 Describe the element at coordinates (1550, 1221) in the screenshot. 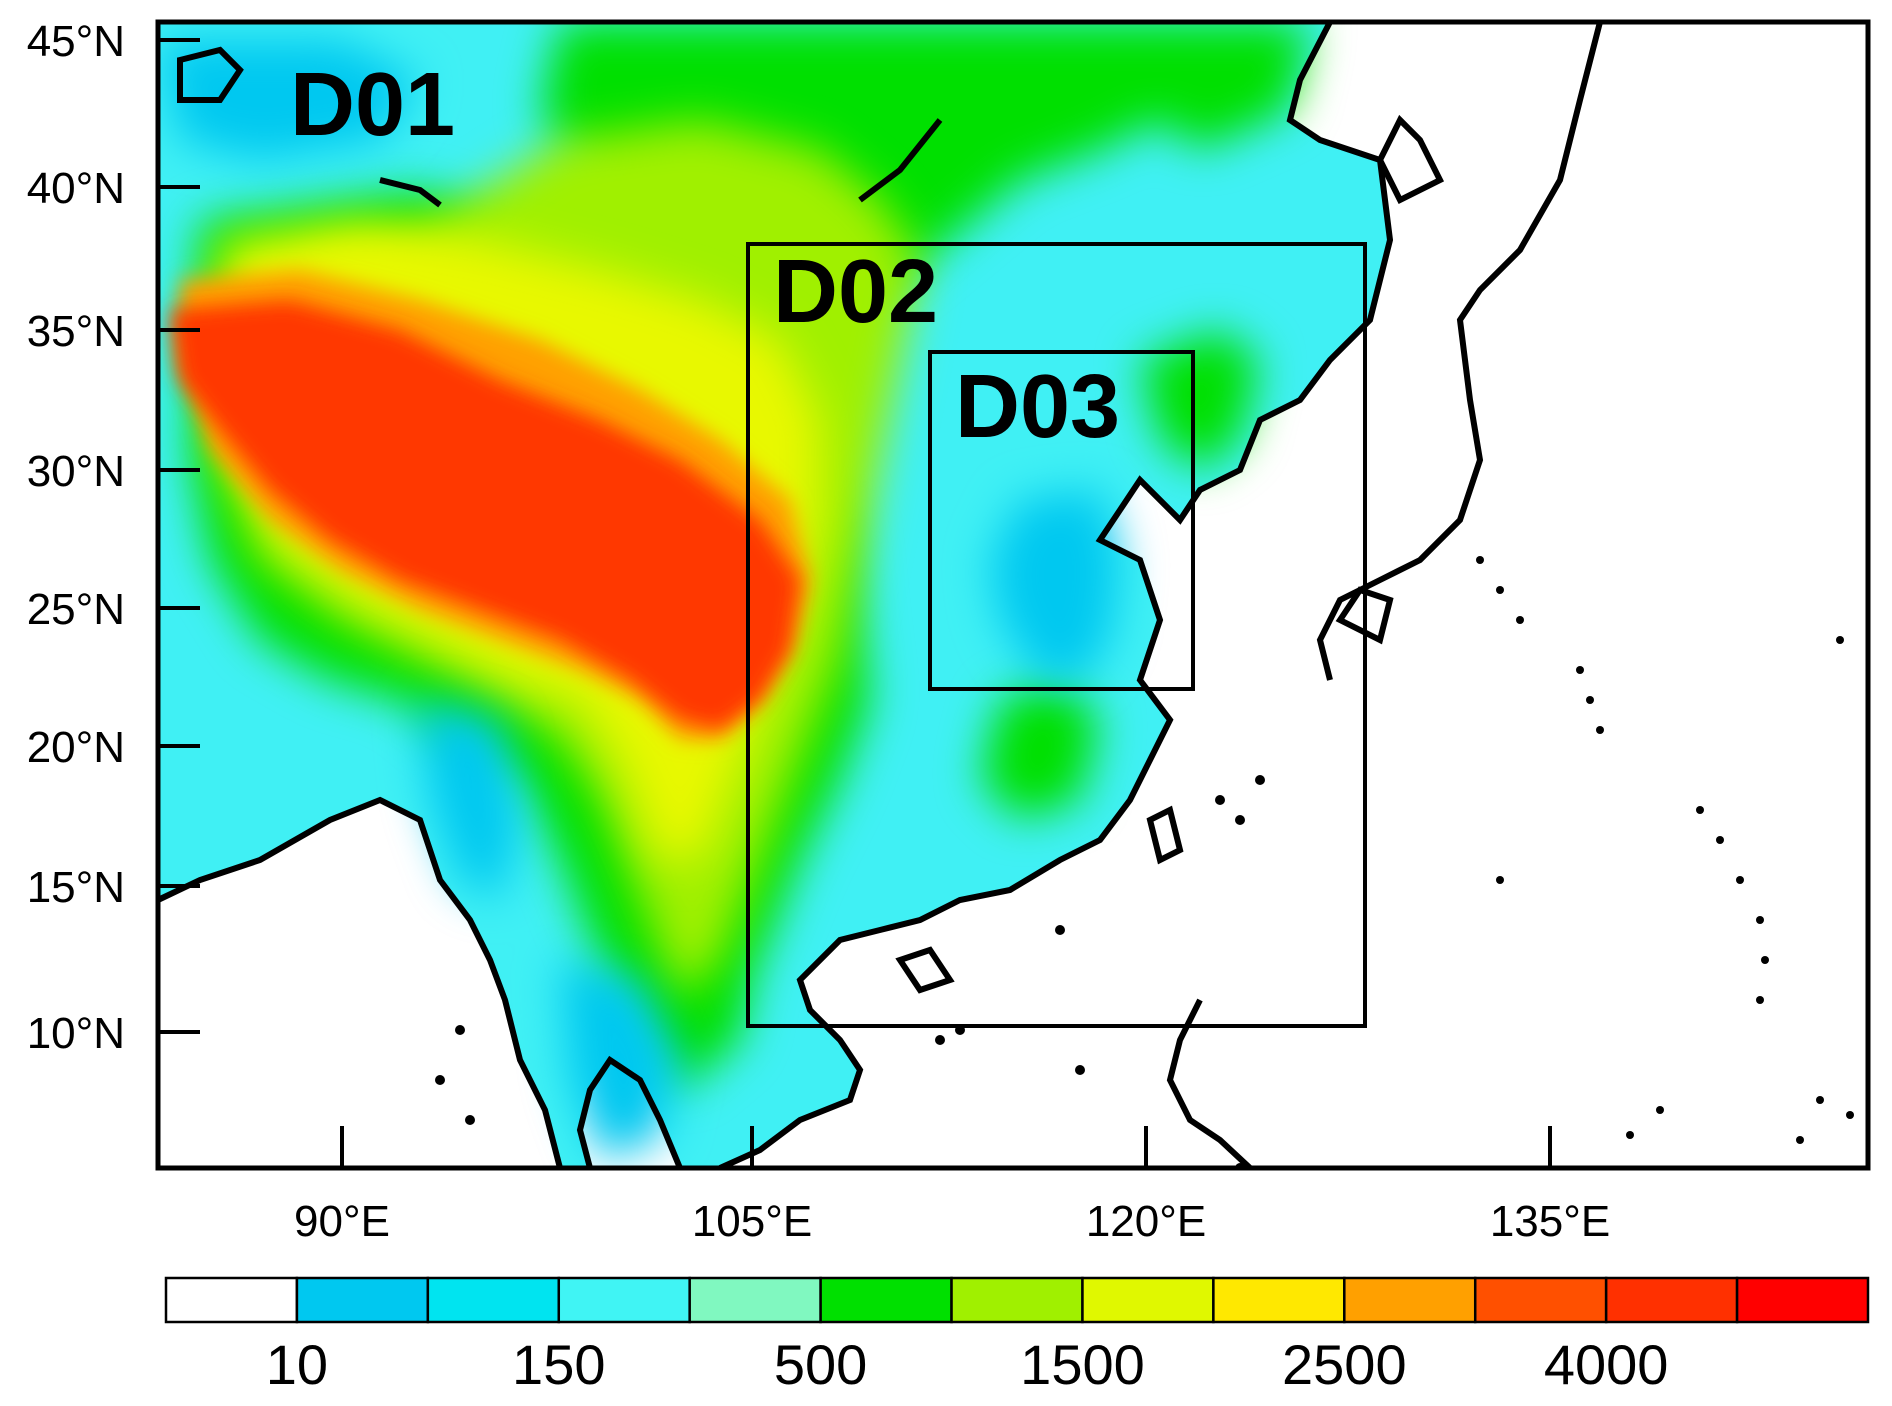

I see `lon-label: 135°E` at that location.